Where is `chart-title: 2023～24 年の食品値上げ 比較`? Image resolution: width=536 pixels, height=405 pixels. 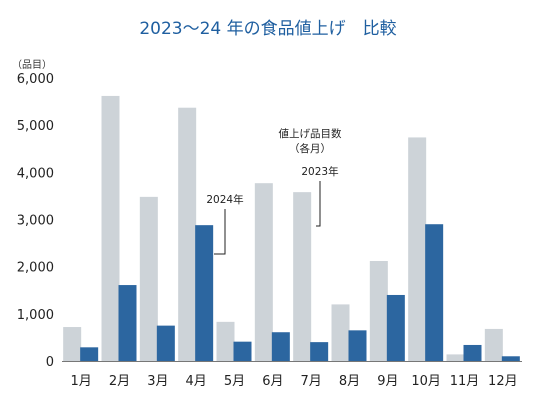
chart-title: 2023～24 年の食品値上げ 比較 is located at coordinates (267, 29).